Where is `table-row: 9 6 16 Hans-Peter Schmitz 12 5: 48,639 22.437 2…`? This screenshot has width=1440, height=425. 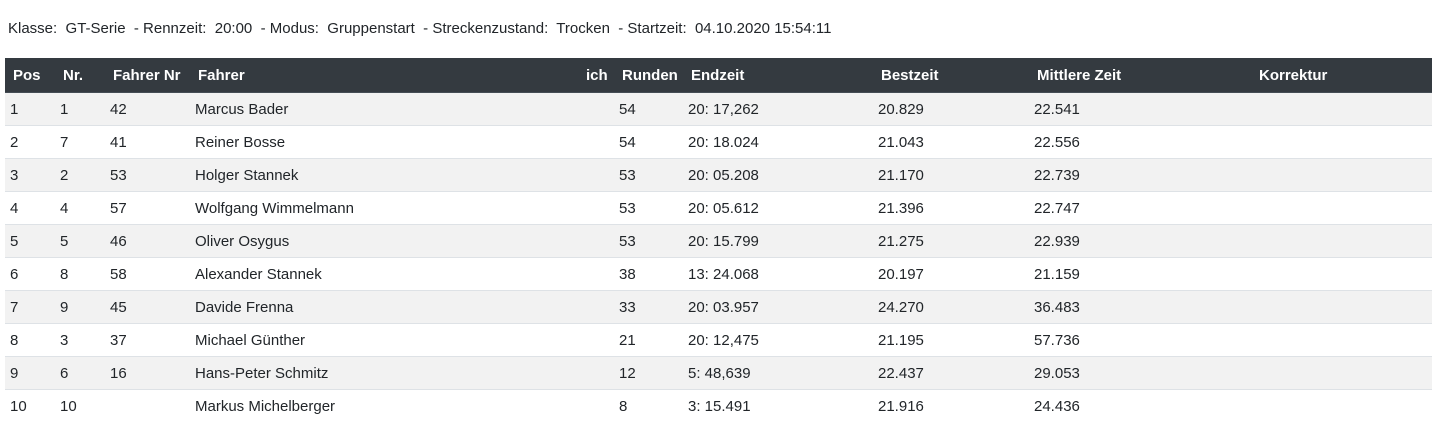
table-row: 9 6 16 Hans-Peter Schmitz 12 5: 48,639 22.437 2… is located at coordinates (718, 373).